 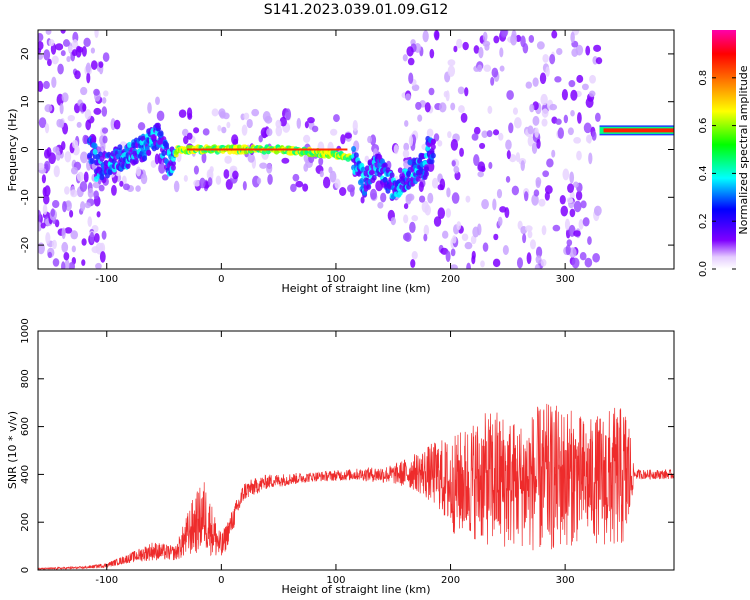 I want to click on spectrogram-y-tick-label: -20, so click(x=25, y=245).